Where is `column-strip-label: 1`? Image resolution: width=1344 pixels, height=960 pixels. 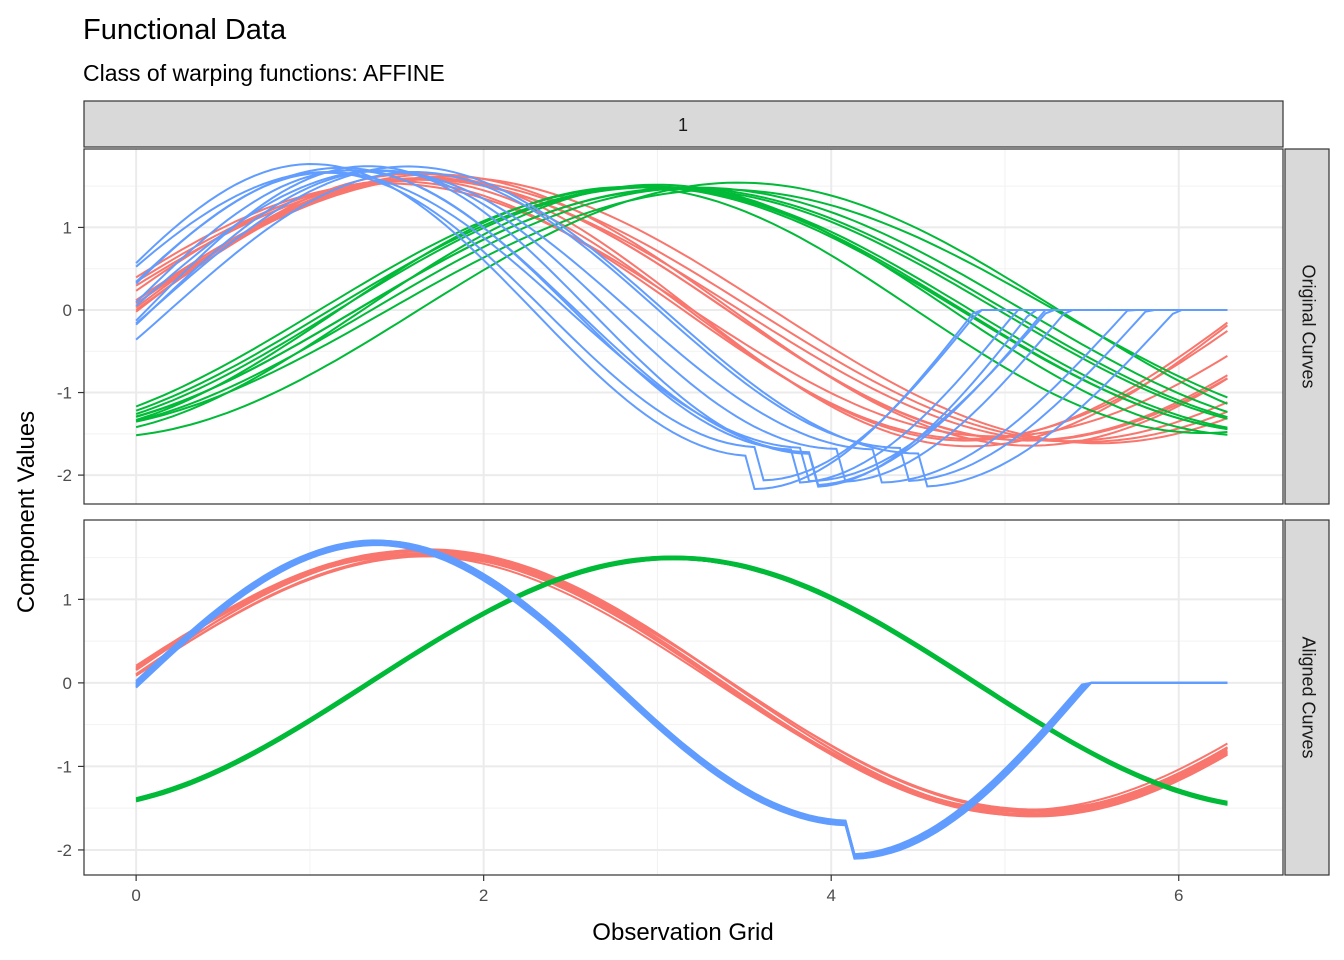 column-strip-label: 1 is located at coordinates (683, 125).